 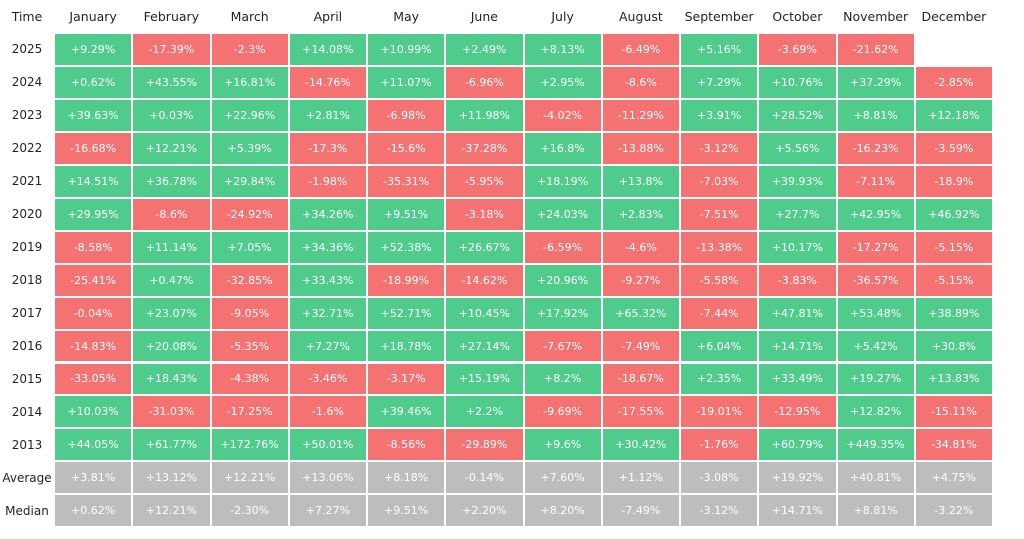 What do you see at coordinates (719, 148) in the screenshot?
I see `return-cell: -3.12%` at bounding box center [719, 148].